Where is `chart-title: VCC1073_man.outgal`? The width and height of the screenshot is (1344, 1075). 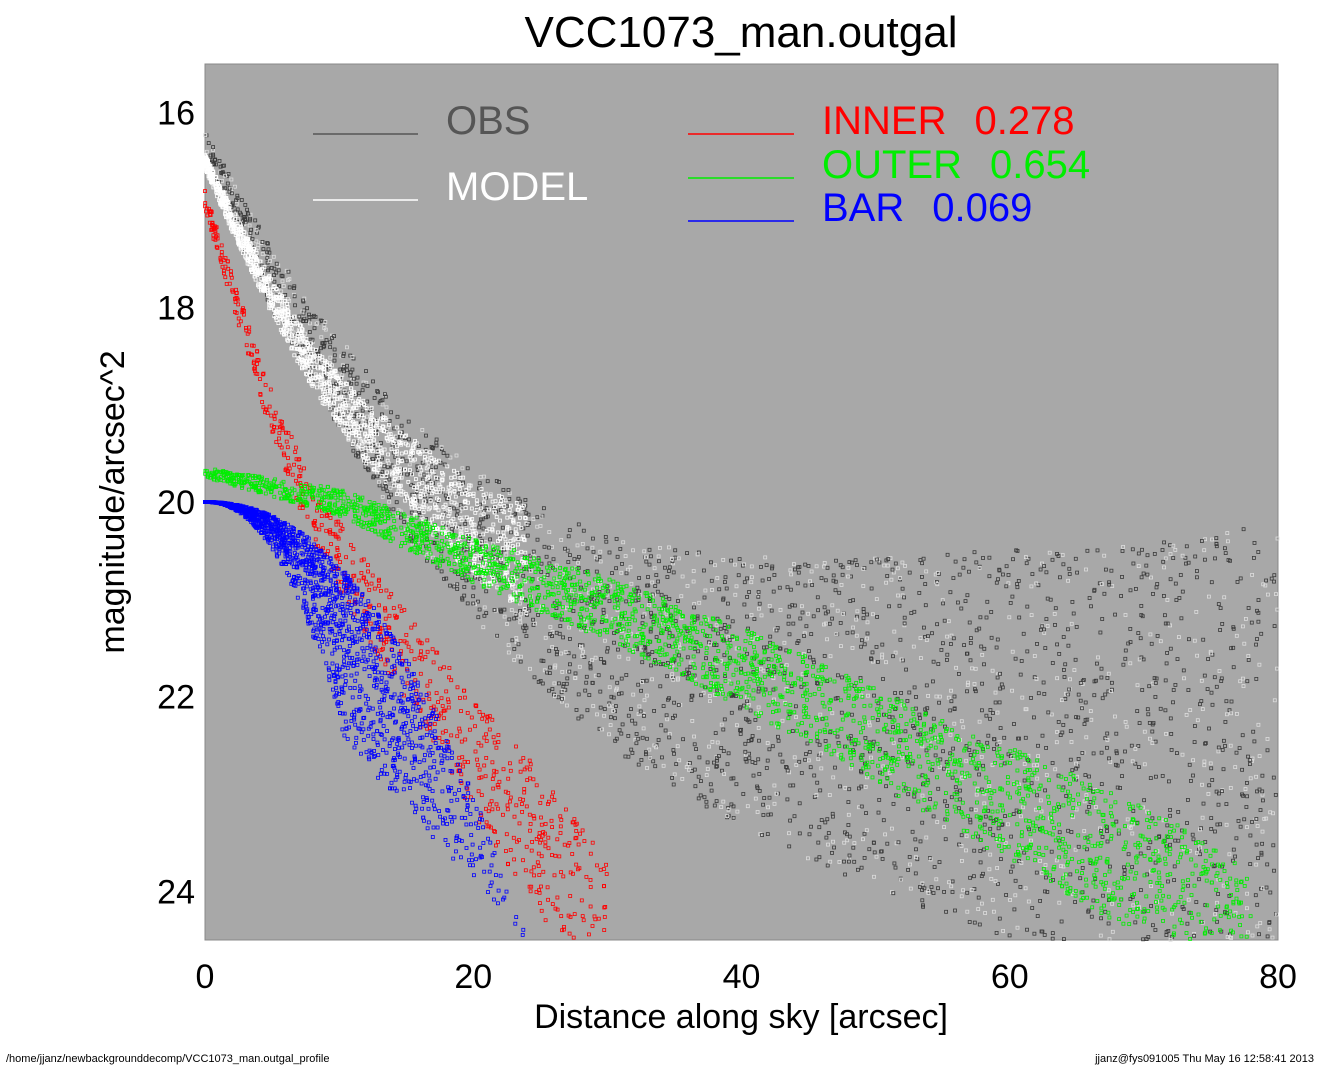
chart-title: VCC1073_man.outgal is located at coordinates (741, 32).